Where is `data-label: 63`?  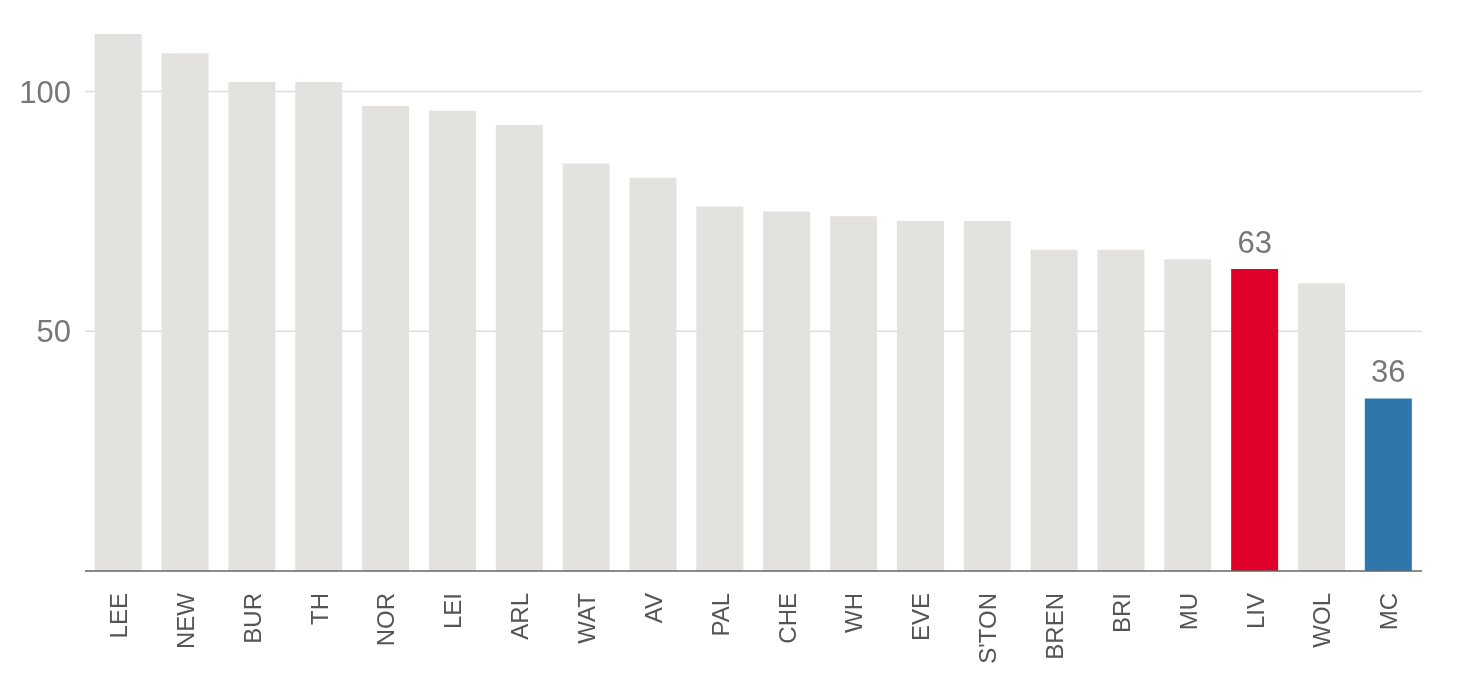 data-label: 63 is located at coordinates (1254, 242).